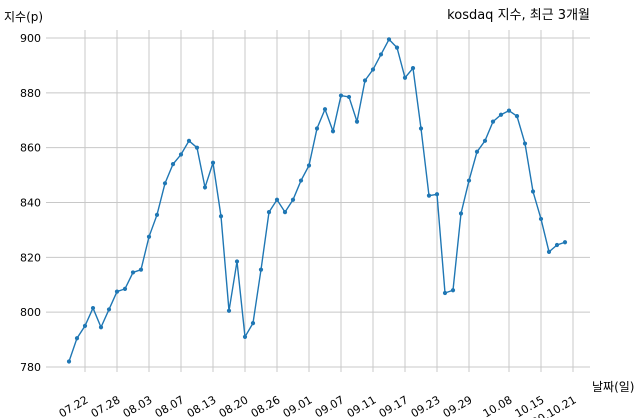 The height and width of the screenshot is (418, 640). I want to click on y-tick-label: 800, so click(30, 312).